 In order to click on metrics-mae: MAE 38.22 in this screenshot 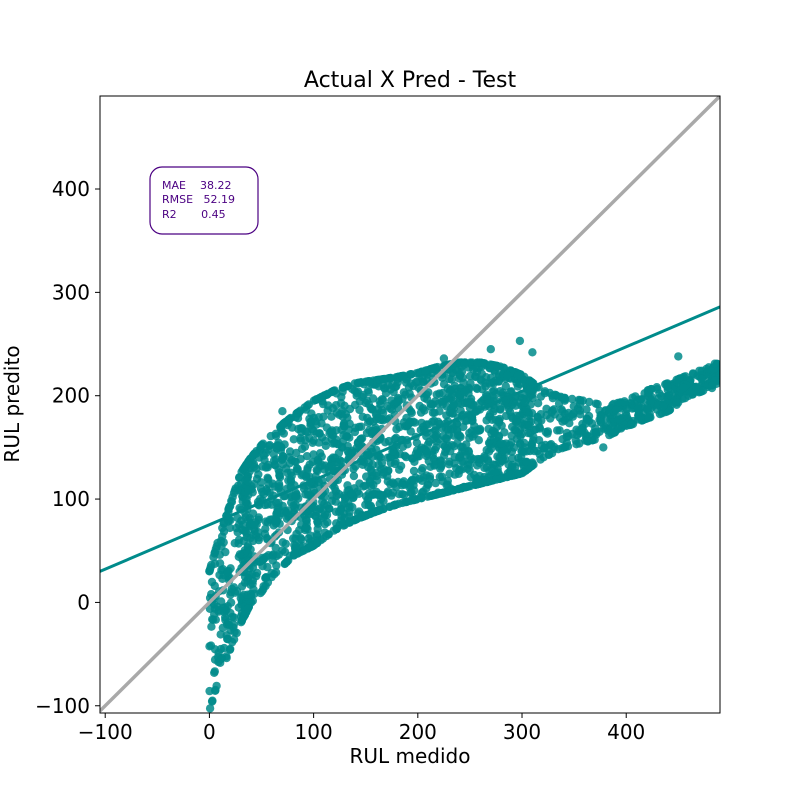, I will do `click(196, 185)`.